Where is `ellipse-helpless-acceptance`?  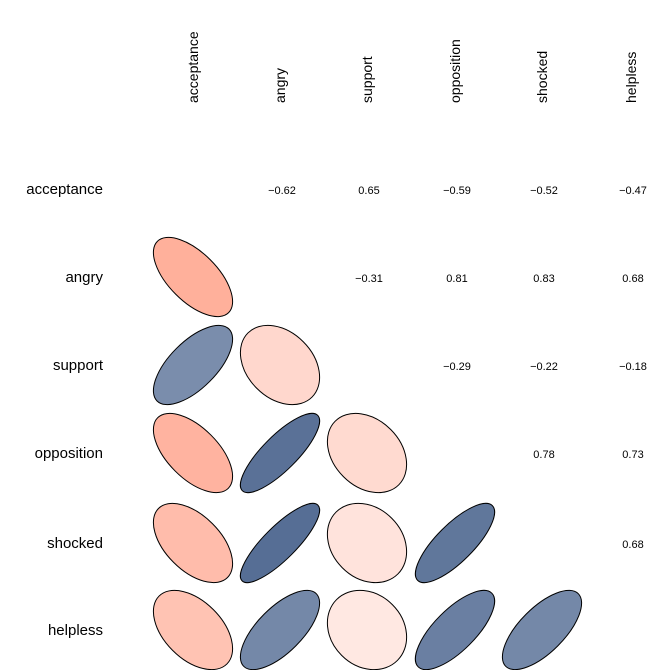 ellipse-helpless-acceptance is located at coordinates (193, 629).